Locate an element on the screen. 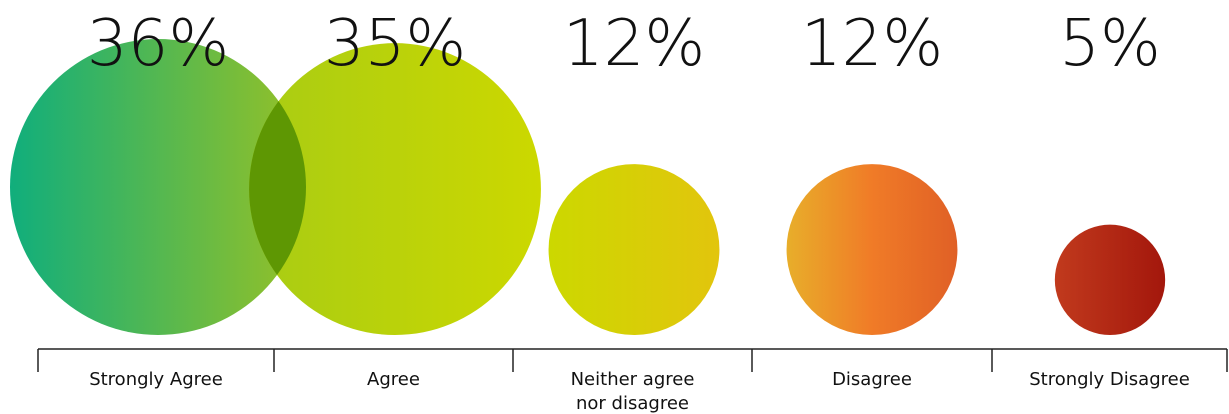 The height and width of the screenshot is (414, 1229). category-label-4: Strongly Disagree is located at coordinates (1109, 379).